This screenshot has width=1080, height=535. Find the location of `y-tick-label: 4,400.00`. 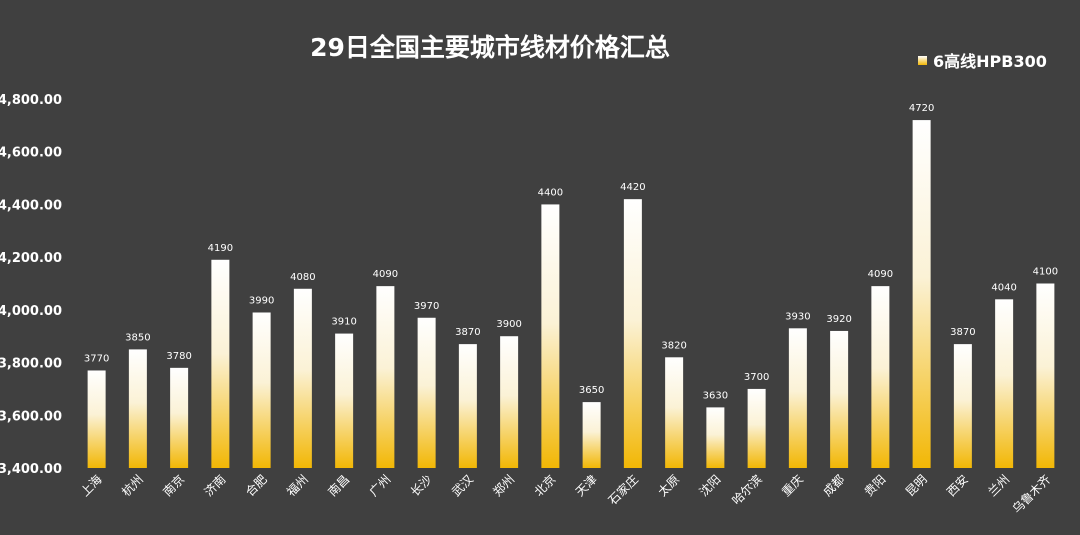

y-tick-label: 4,400.00 is located at coordinates (31, 205).